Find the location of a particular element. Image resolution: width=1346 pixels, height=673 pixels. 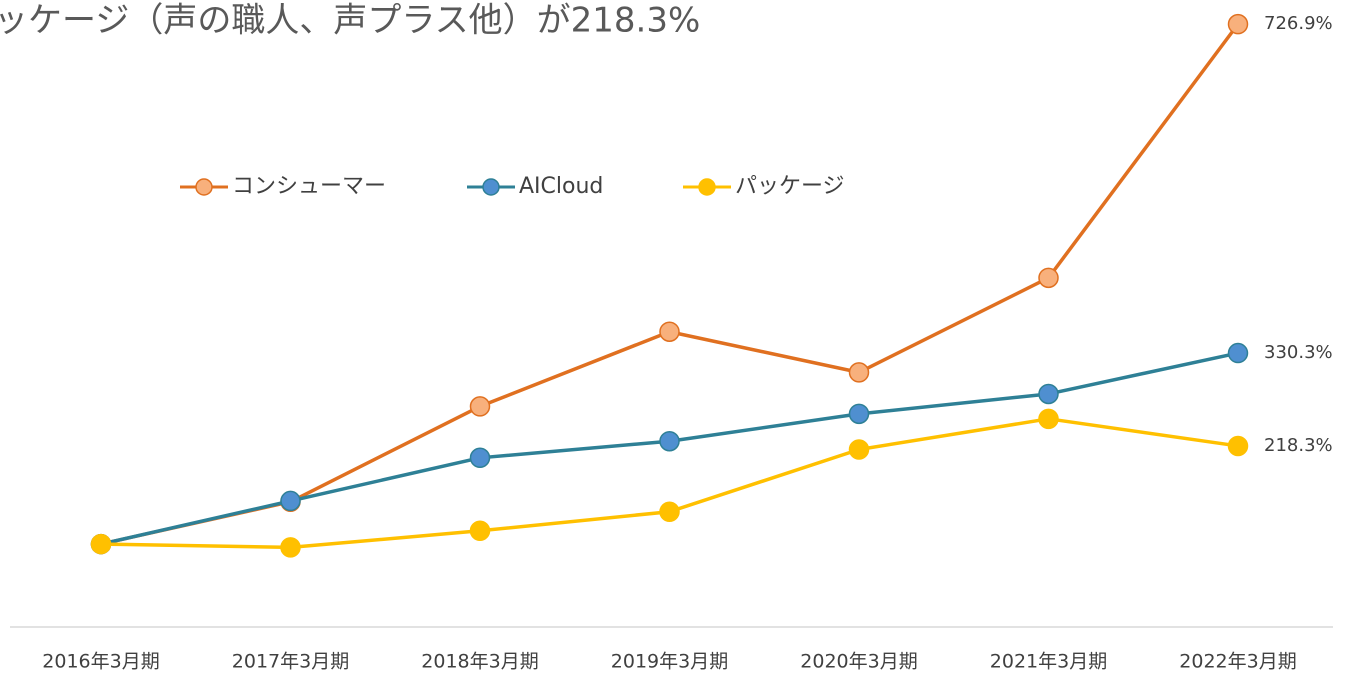

x-tick-label: 2022年3月期 is located at coordinates (1237, 662).